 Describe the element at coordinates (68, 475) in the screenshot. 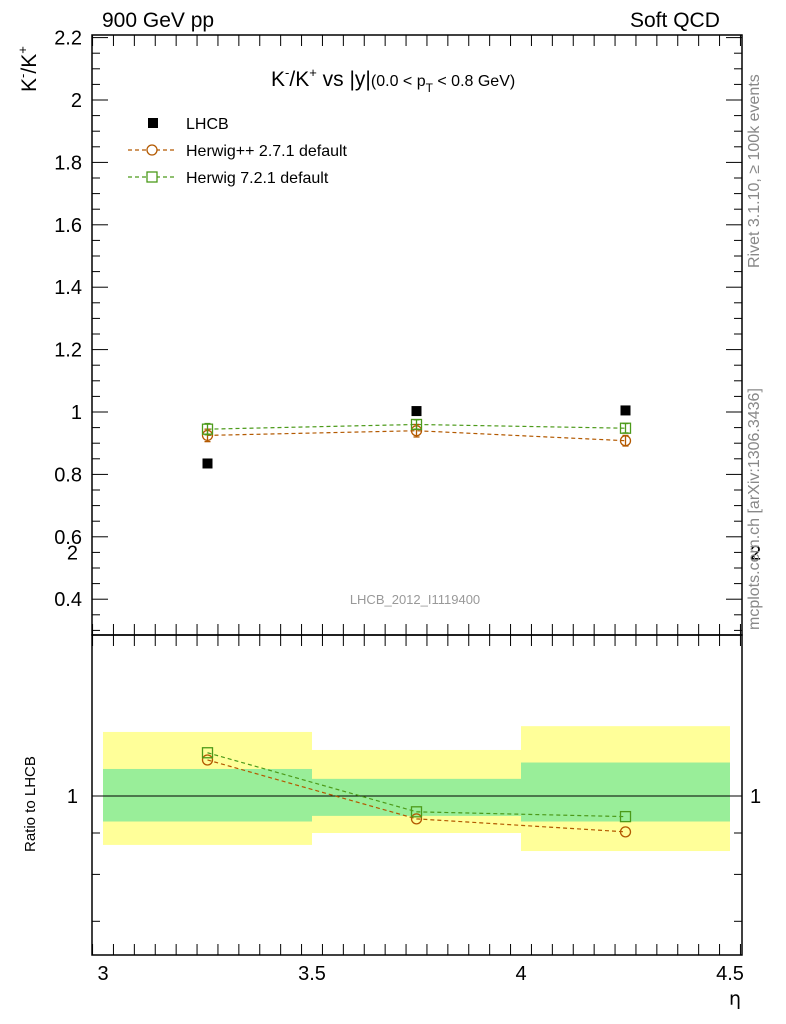

I see `main-y-tick-label: 0.8` at that location.